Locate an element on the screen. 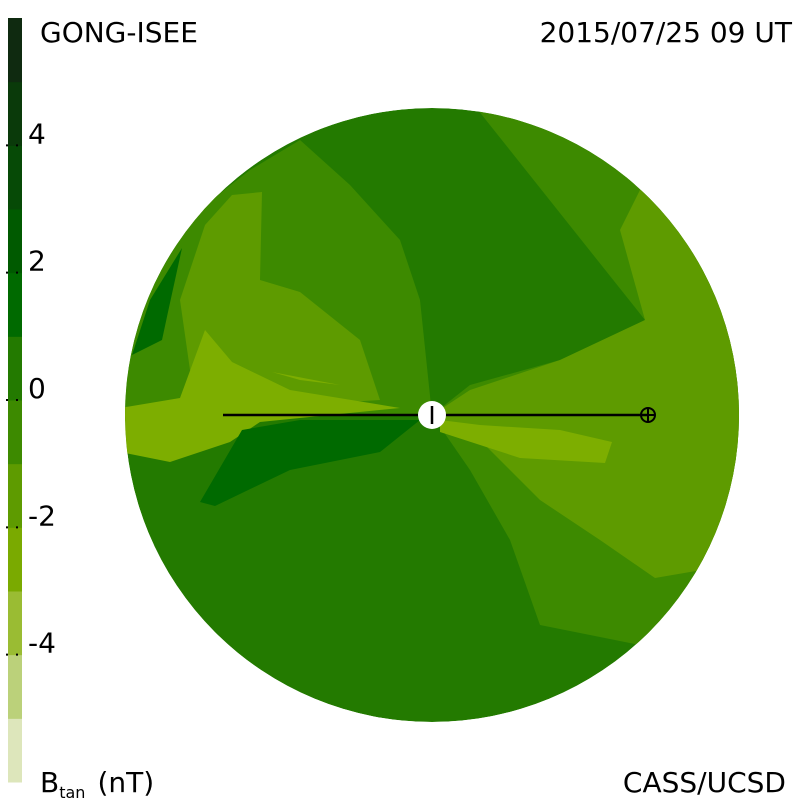  source-label: GONG-ISEE is located at coordinates (119, 32).